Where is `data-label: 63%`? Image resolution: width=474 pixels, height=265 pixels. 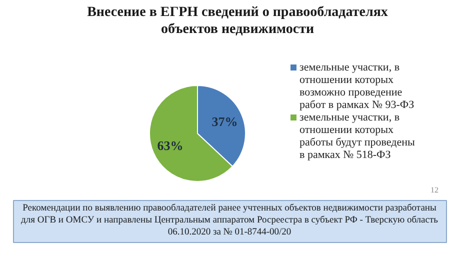 data-label: 63% is located at coordinates (170, 145).